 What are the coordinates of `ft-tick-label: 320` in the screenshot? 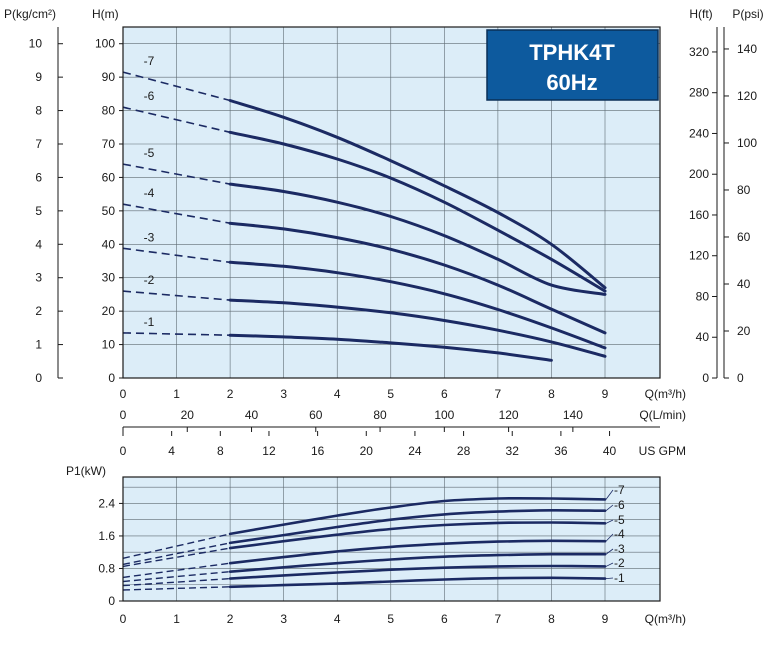 It's located at (699, 52).